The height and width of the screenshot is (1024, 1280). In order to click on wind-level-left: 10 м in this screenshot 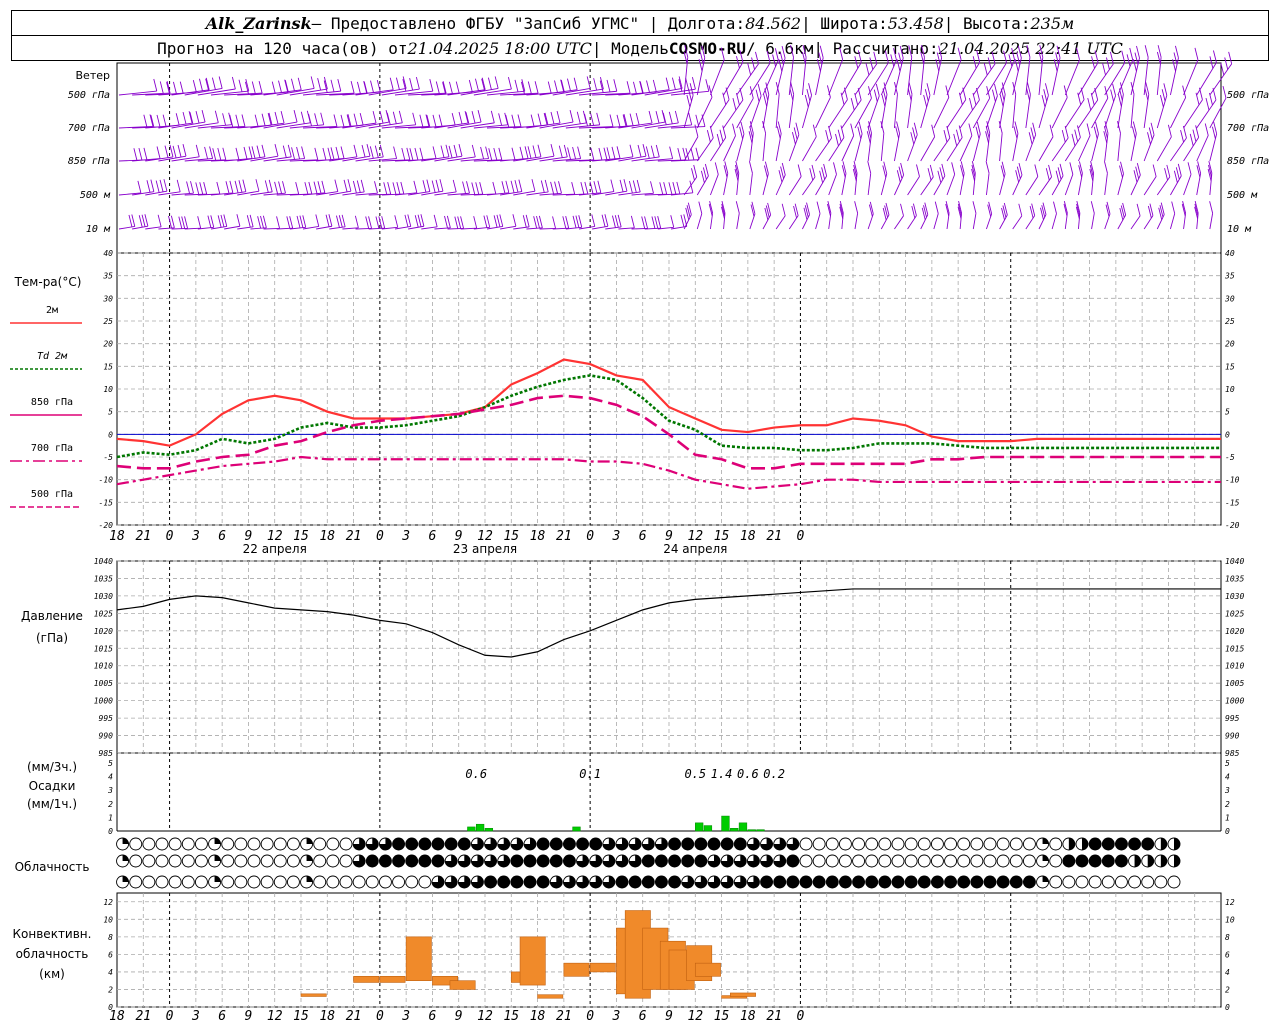, I will do `click(98, 229)`.